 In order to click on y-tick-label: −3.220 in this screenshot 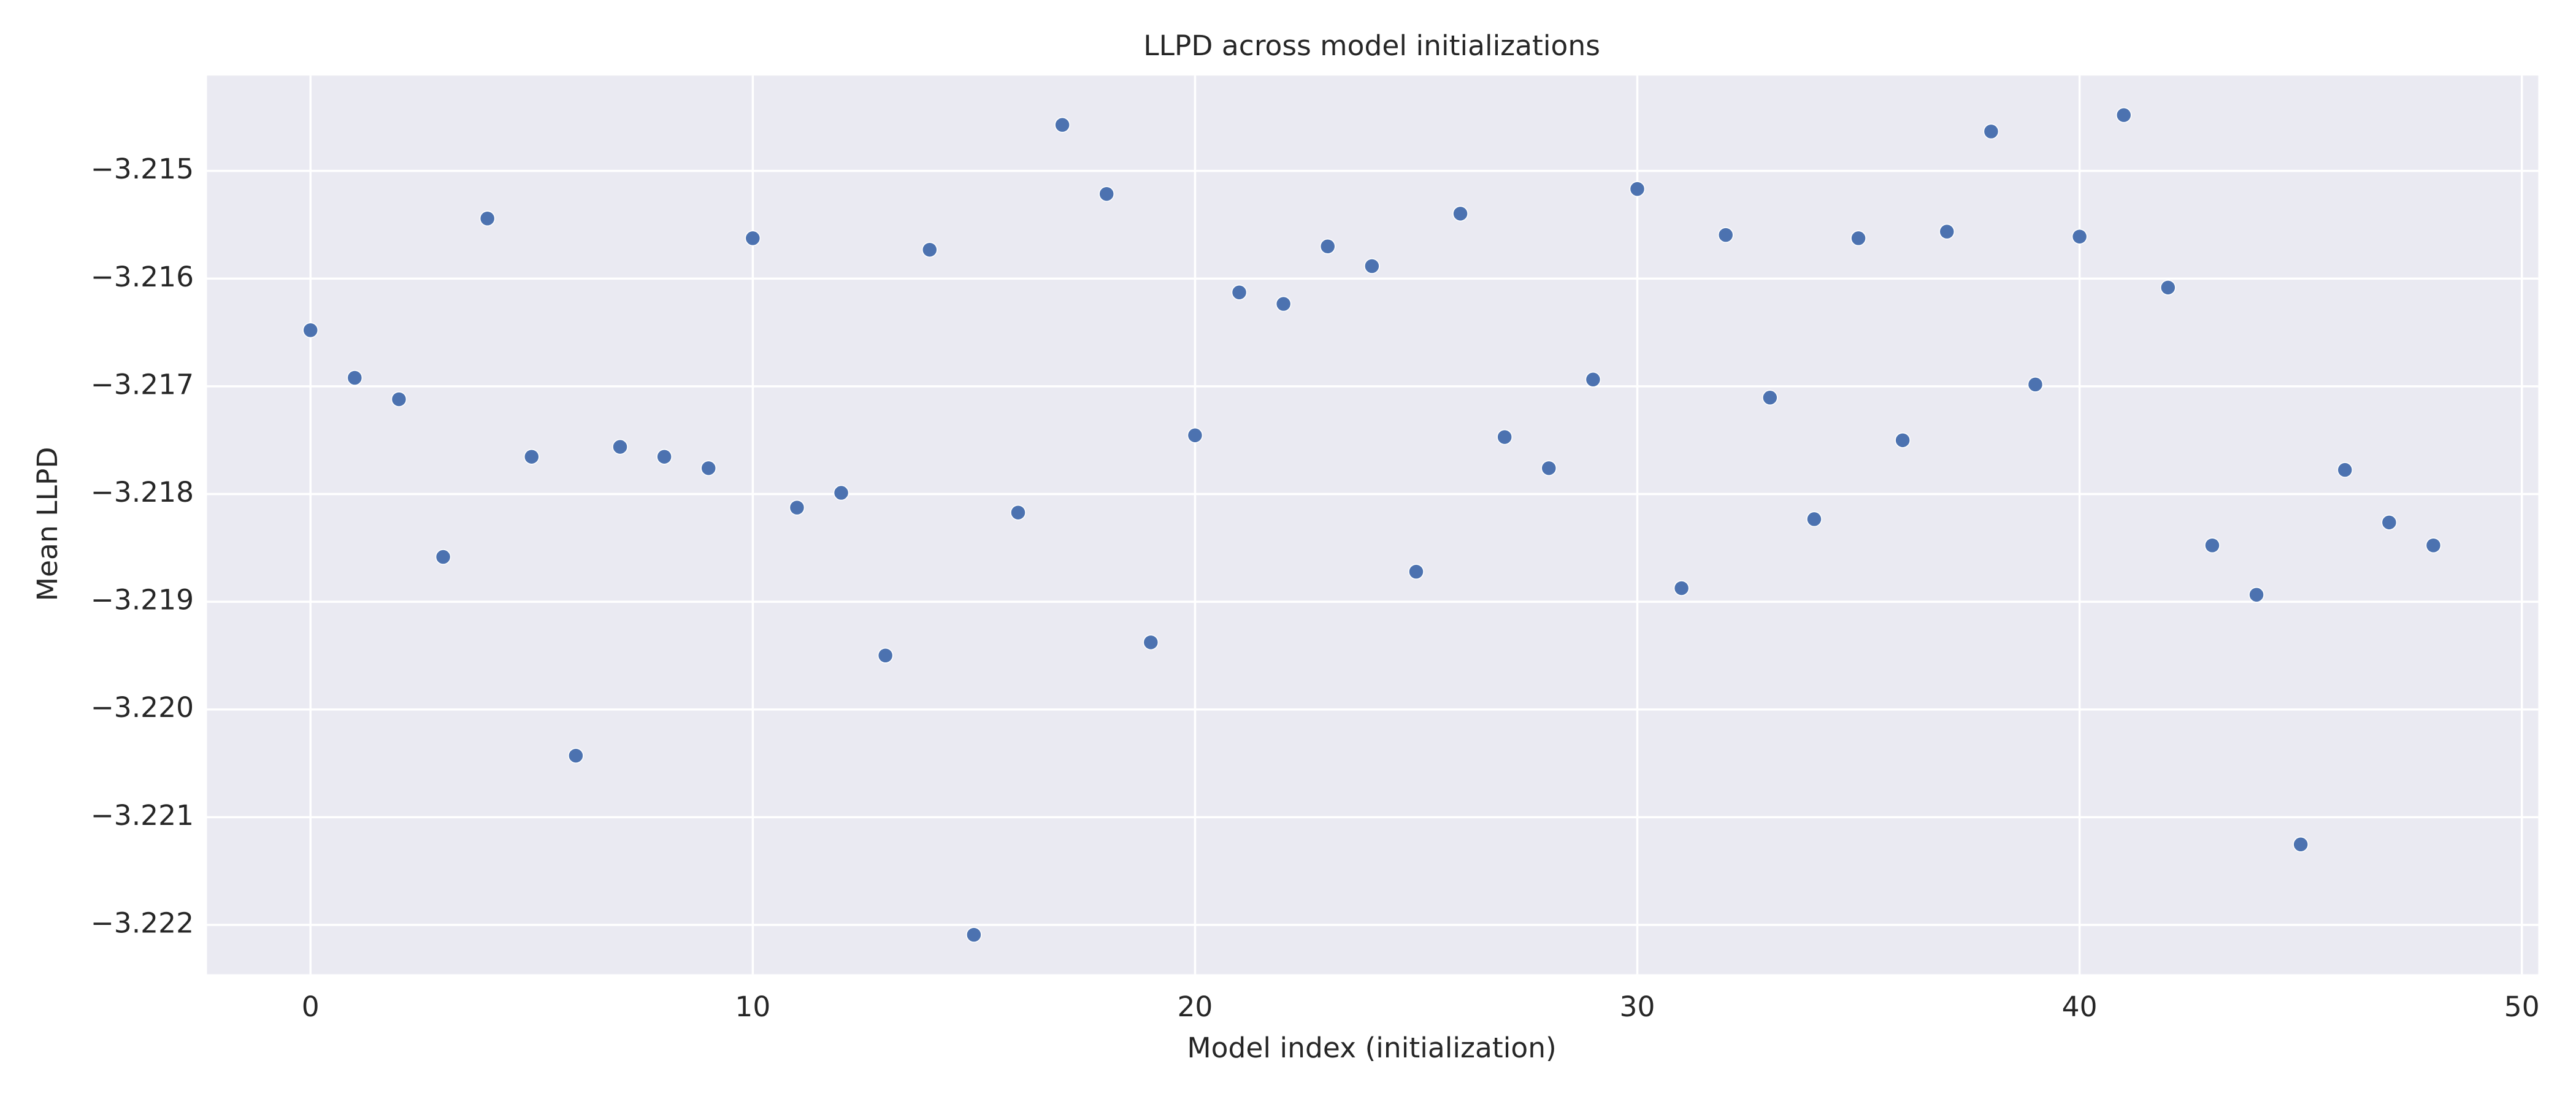, I will do `click(142, 707)`.